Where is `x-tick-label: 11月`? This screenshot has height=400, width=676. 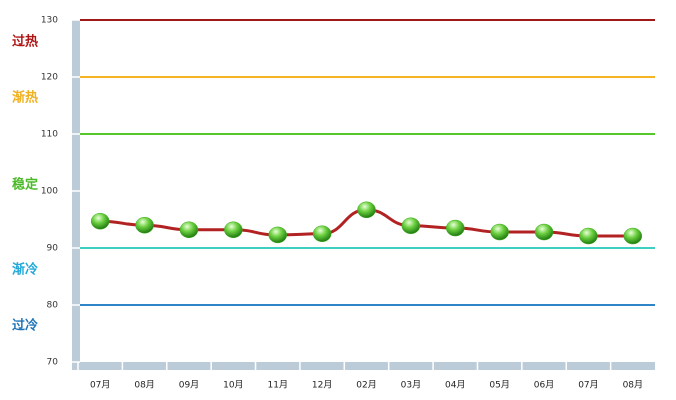 x-tick-label: 11月 is located at coordinates (278, 385).